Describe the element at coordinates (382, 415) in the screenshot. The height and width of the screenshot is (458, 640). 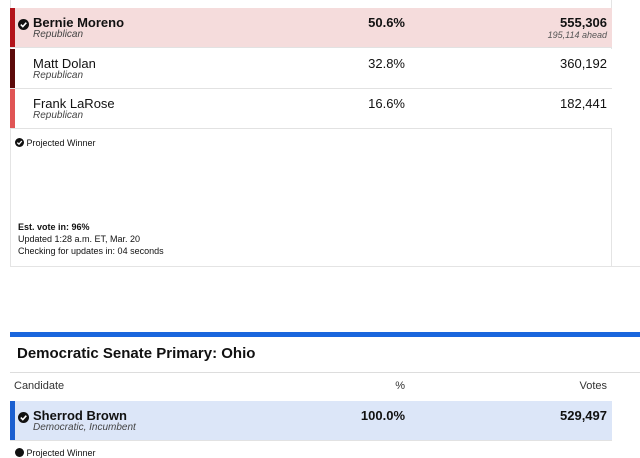
I see `vote-percent: 100.0%` at that location.